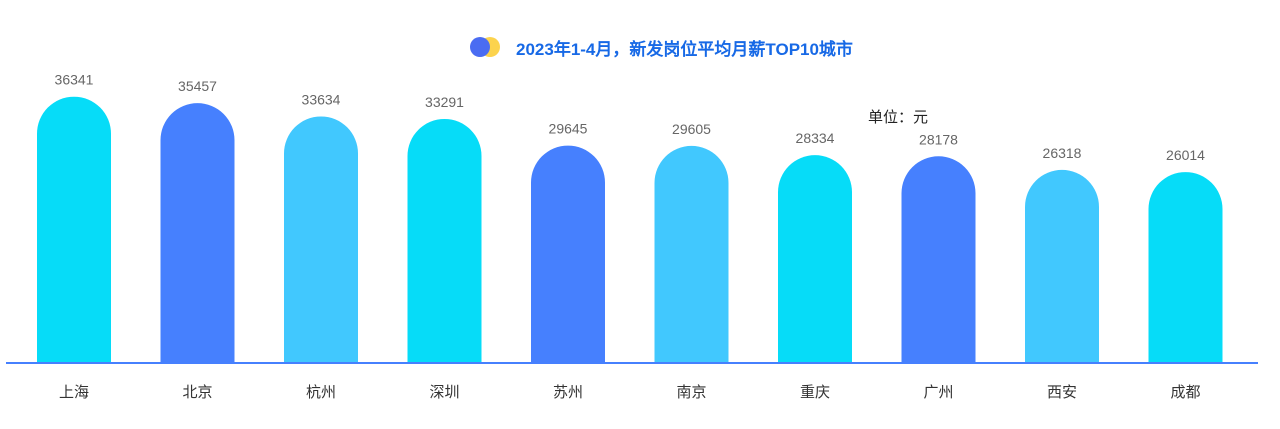 The height and width of the screenshot is (429, 1280). Describe the element at coordinates (1062, 265) in the screenshot. I see `bar-西安` at that location.